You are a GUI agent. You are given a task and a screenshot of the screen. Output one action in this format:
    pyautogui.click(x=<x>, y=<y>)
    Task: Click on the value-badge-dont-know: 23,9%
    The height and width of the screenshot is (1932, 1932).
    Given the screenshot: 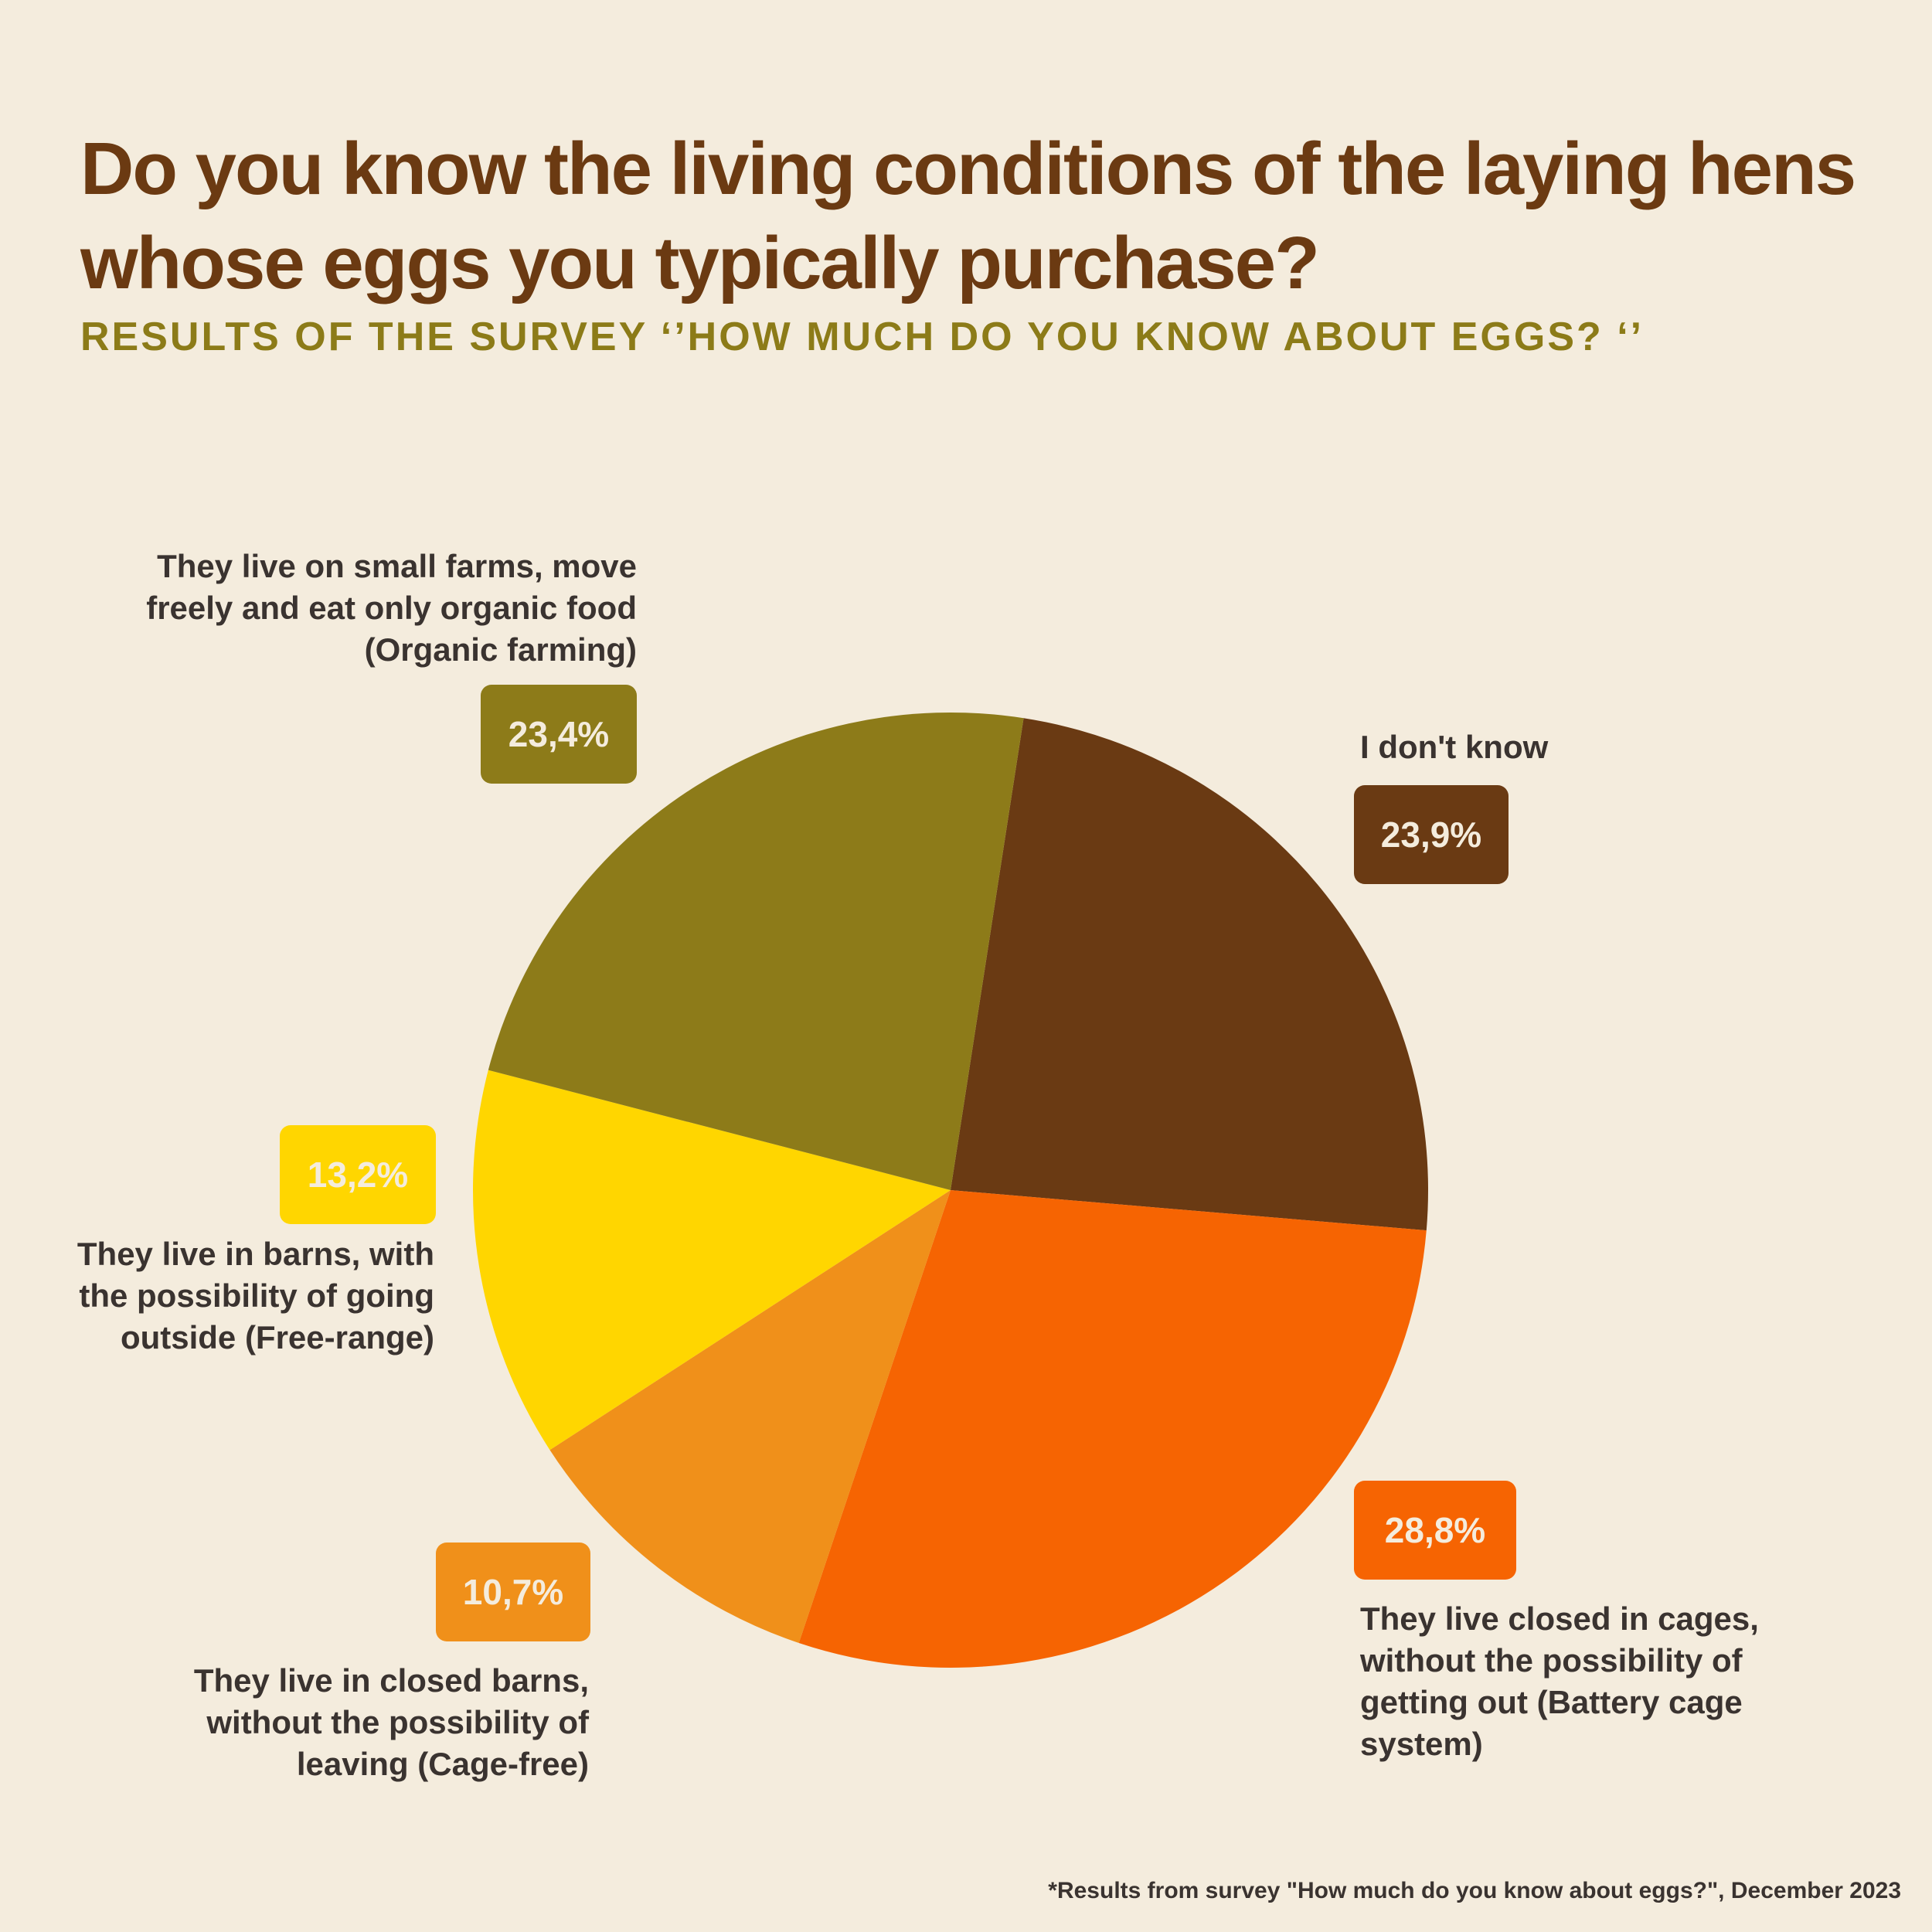 What is the action you would take?
    pyautogui.click(x=1432, y=835)
    